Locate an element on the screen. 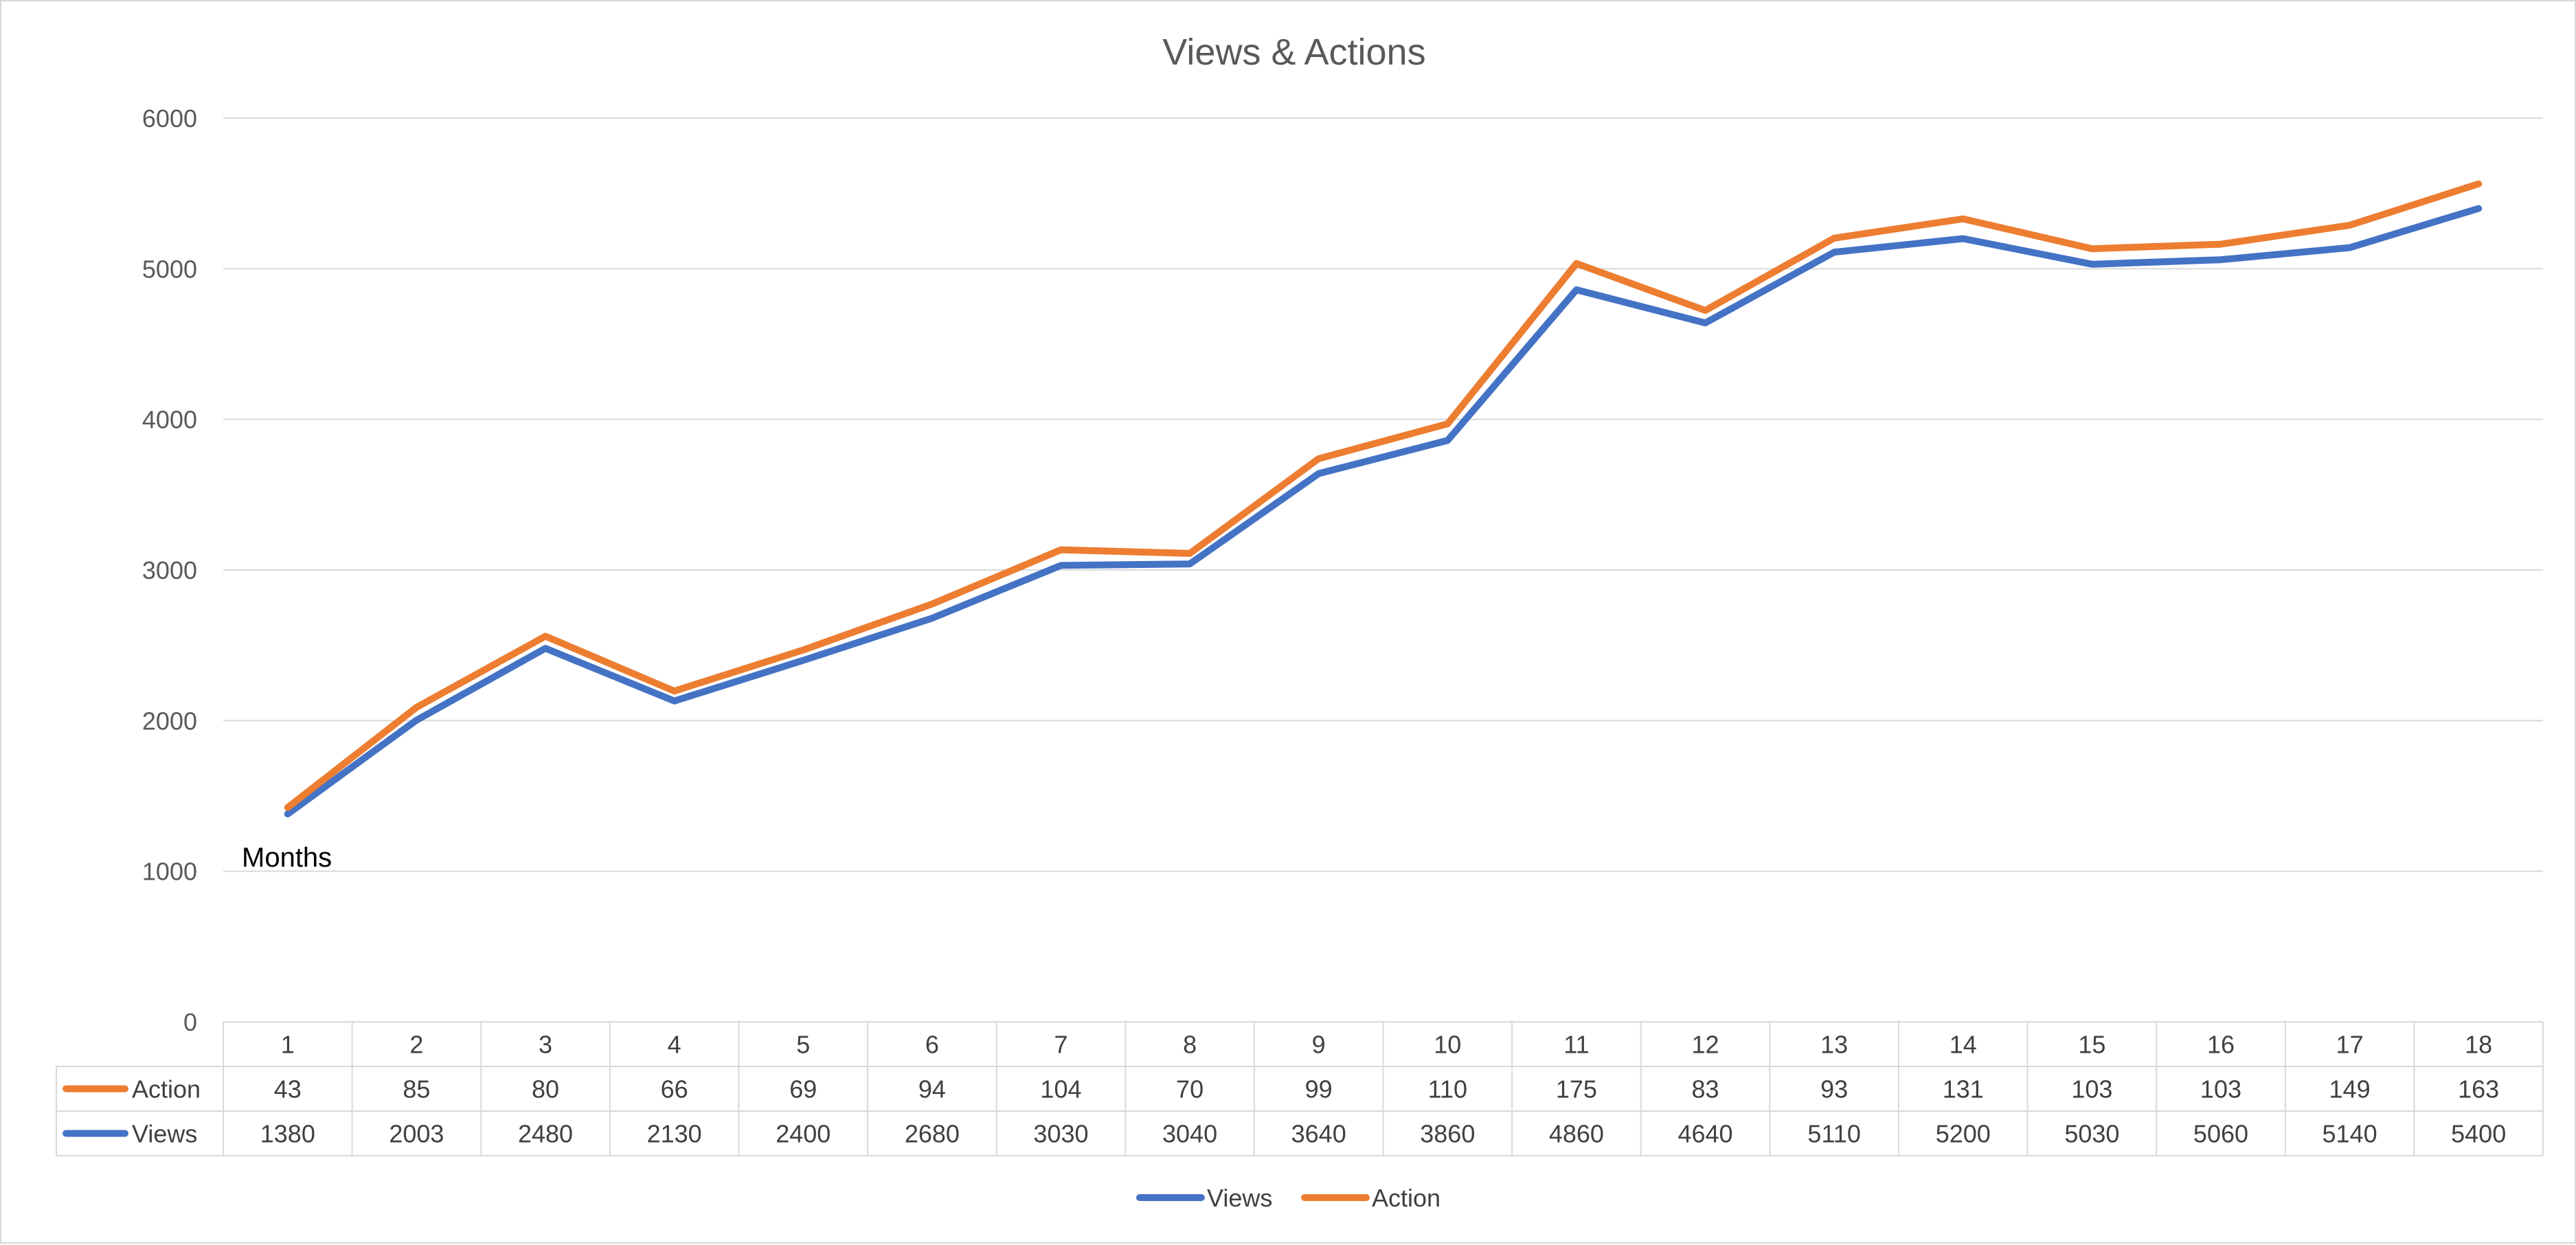 This screenshot has height=1245, width=2576. x-tick-label: 5 is located at coordinates (803, 1045).